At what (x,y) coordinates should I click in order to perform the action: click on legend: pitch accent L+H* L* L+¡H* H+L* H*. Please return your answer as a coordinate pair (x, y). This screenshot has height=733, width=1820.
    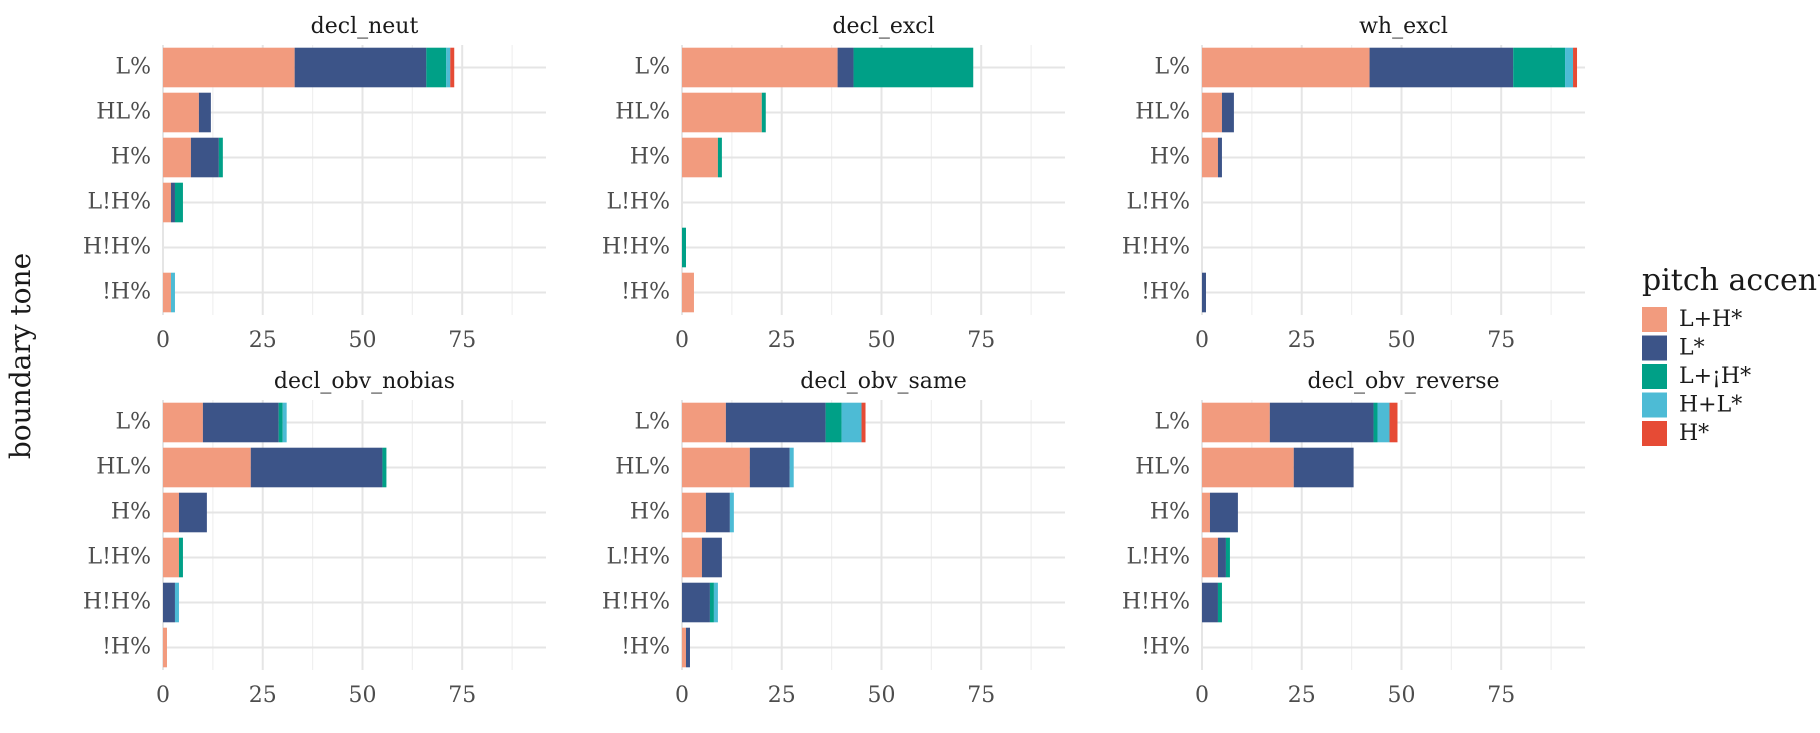
    Looking at the image, I should click on (1731, 354).